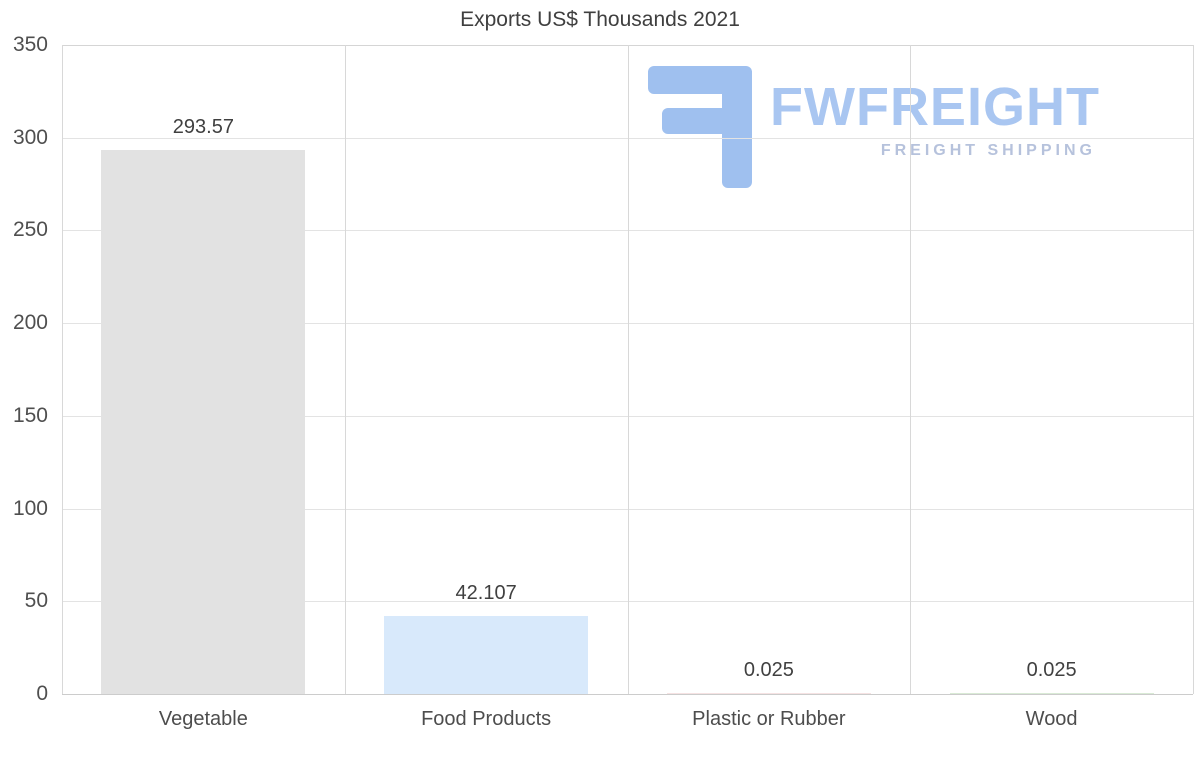  What do you see at coordinates (30, 137) in the screenshot?
I see `y-axis-tick-label: 300` at bounding box center [30, 137].